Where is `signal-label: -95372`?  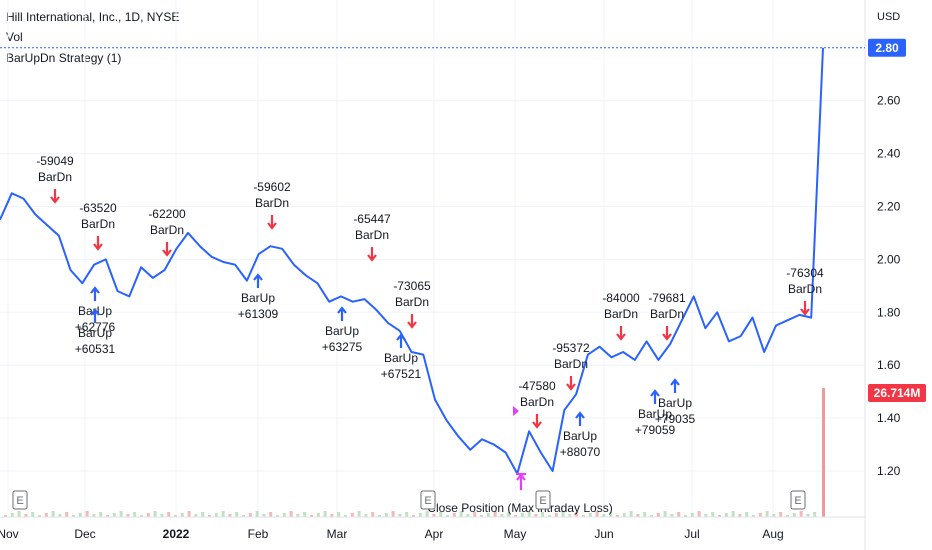 signal-label: -95372 is located at coordinates (571, 348).